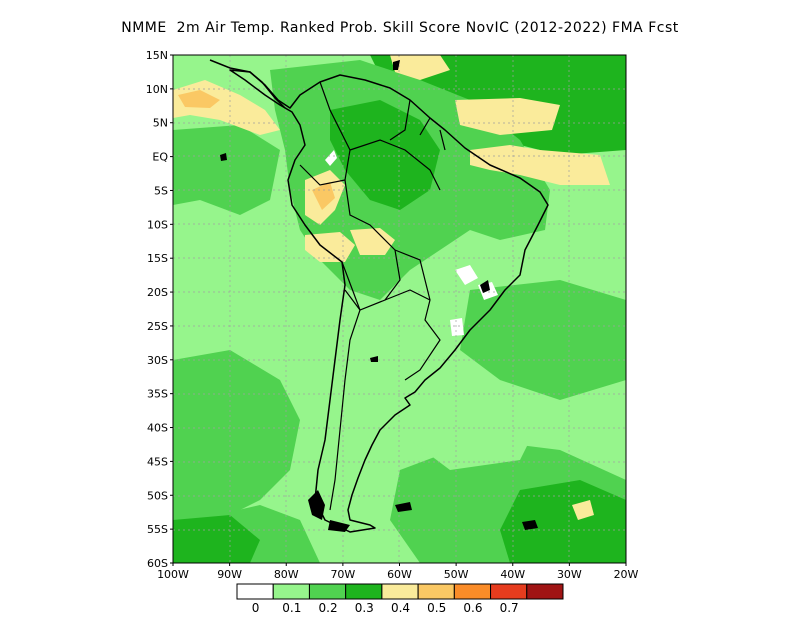 The image size is (800, 618). I want to click on peru-warm-zone, so click(330, 247).